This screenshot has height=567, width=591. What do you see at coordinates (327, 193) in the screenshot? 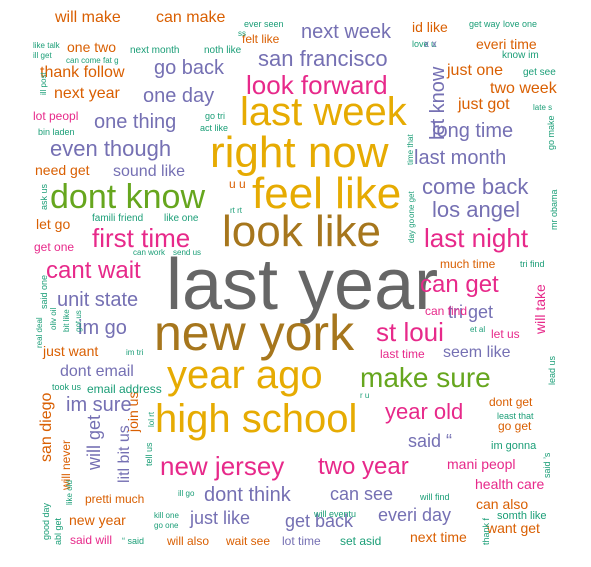
I see `word: feel like` at bounding box center [327, 193].